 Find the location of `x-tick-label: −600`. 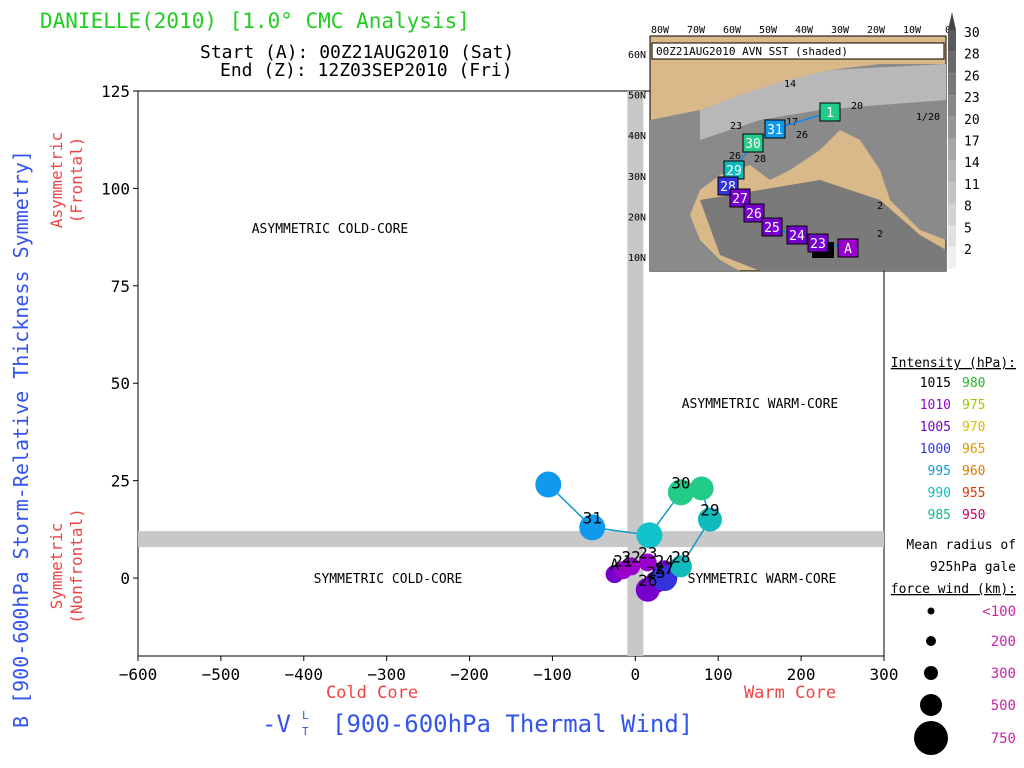

x-tick-label: −600 is located at coordinates (138, 674).